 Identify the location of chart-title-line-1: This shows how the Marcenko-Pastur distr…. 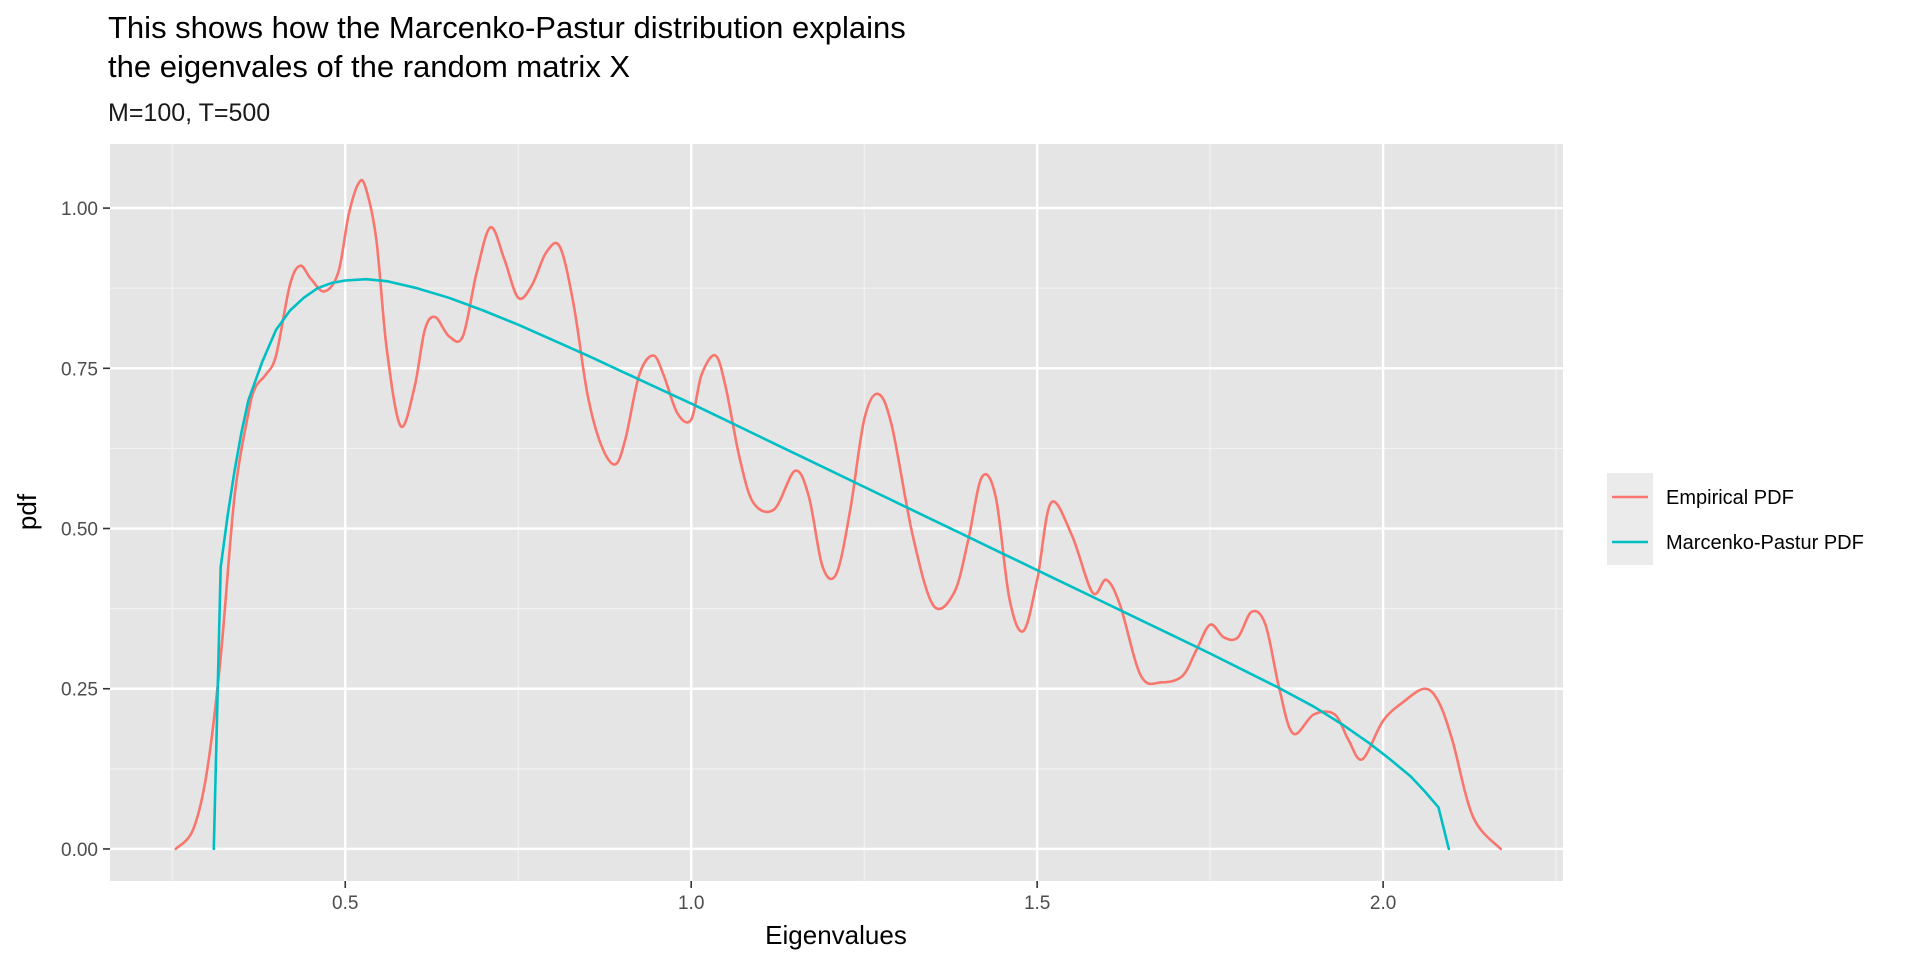
(507, 27).